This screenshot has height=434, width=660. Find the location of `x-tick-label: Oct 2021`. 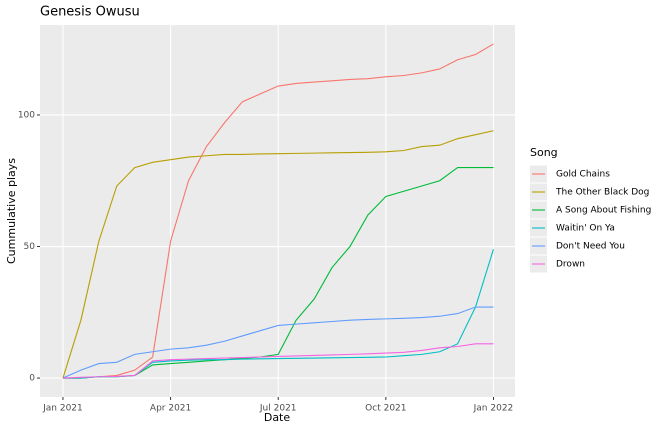

x-tick-label: Oct 2021 is located at coordinates (385, 409).